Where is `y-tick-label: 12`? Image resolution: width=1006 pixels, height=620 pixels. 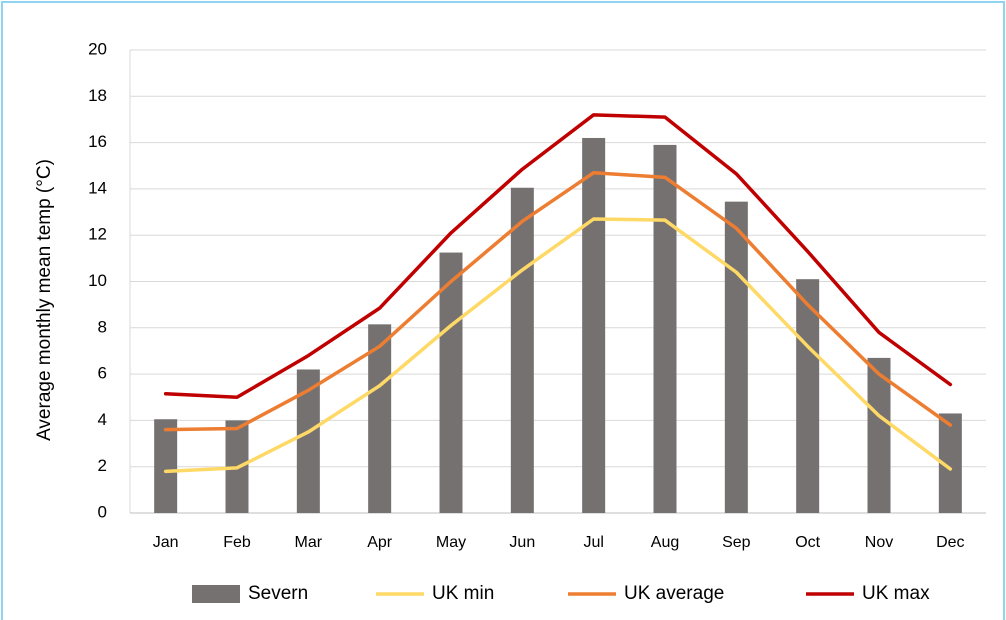 y-tick-label: 12 is located at coordinates (97, 234).